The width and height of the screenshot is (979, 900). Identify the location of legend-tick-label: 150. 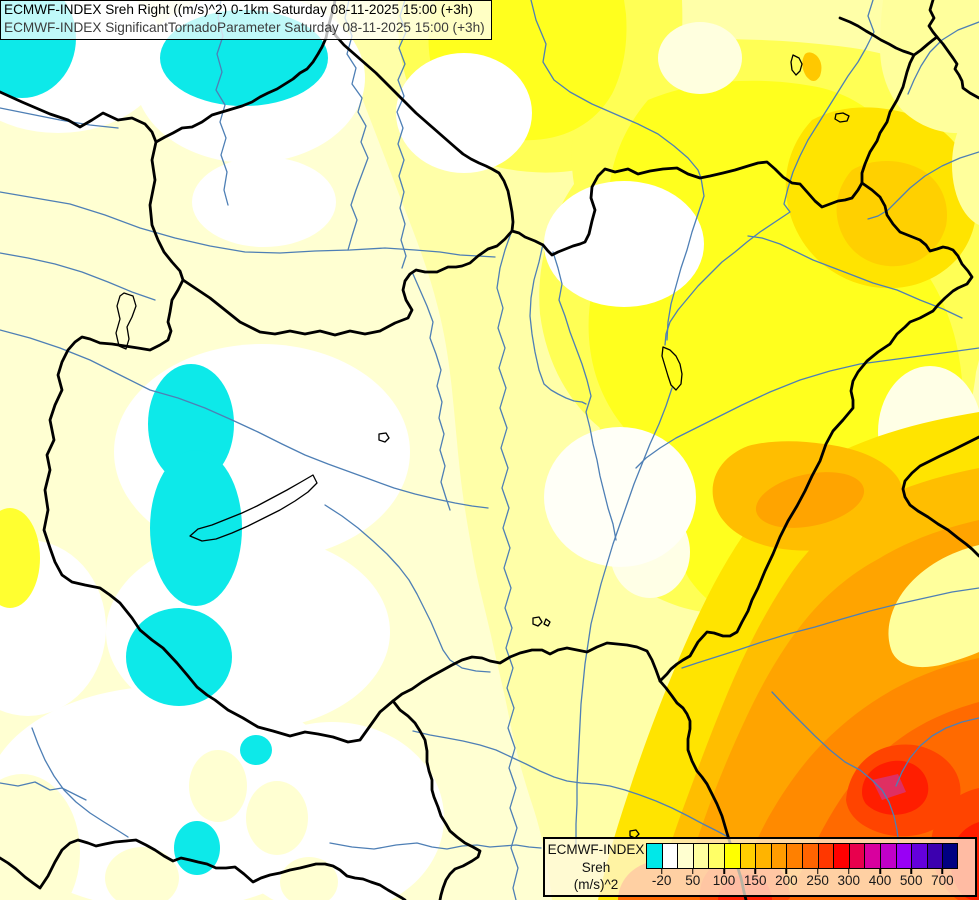
(755, 880).